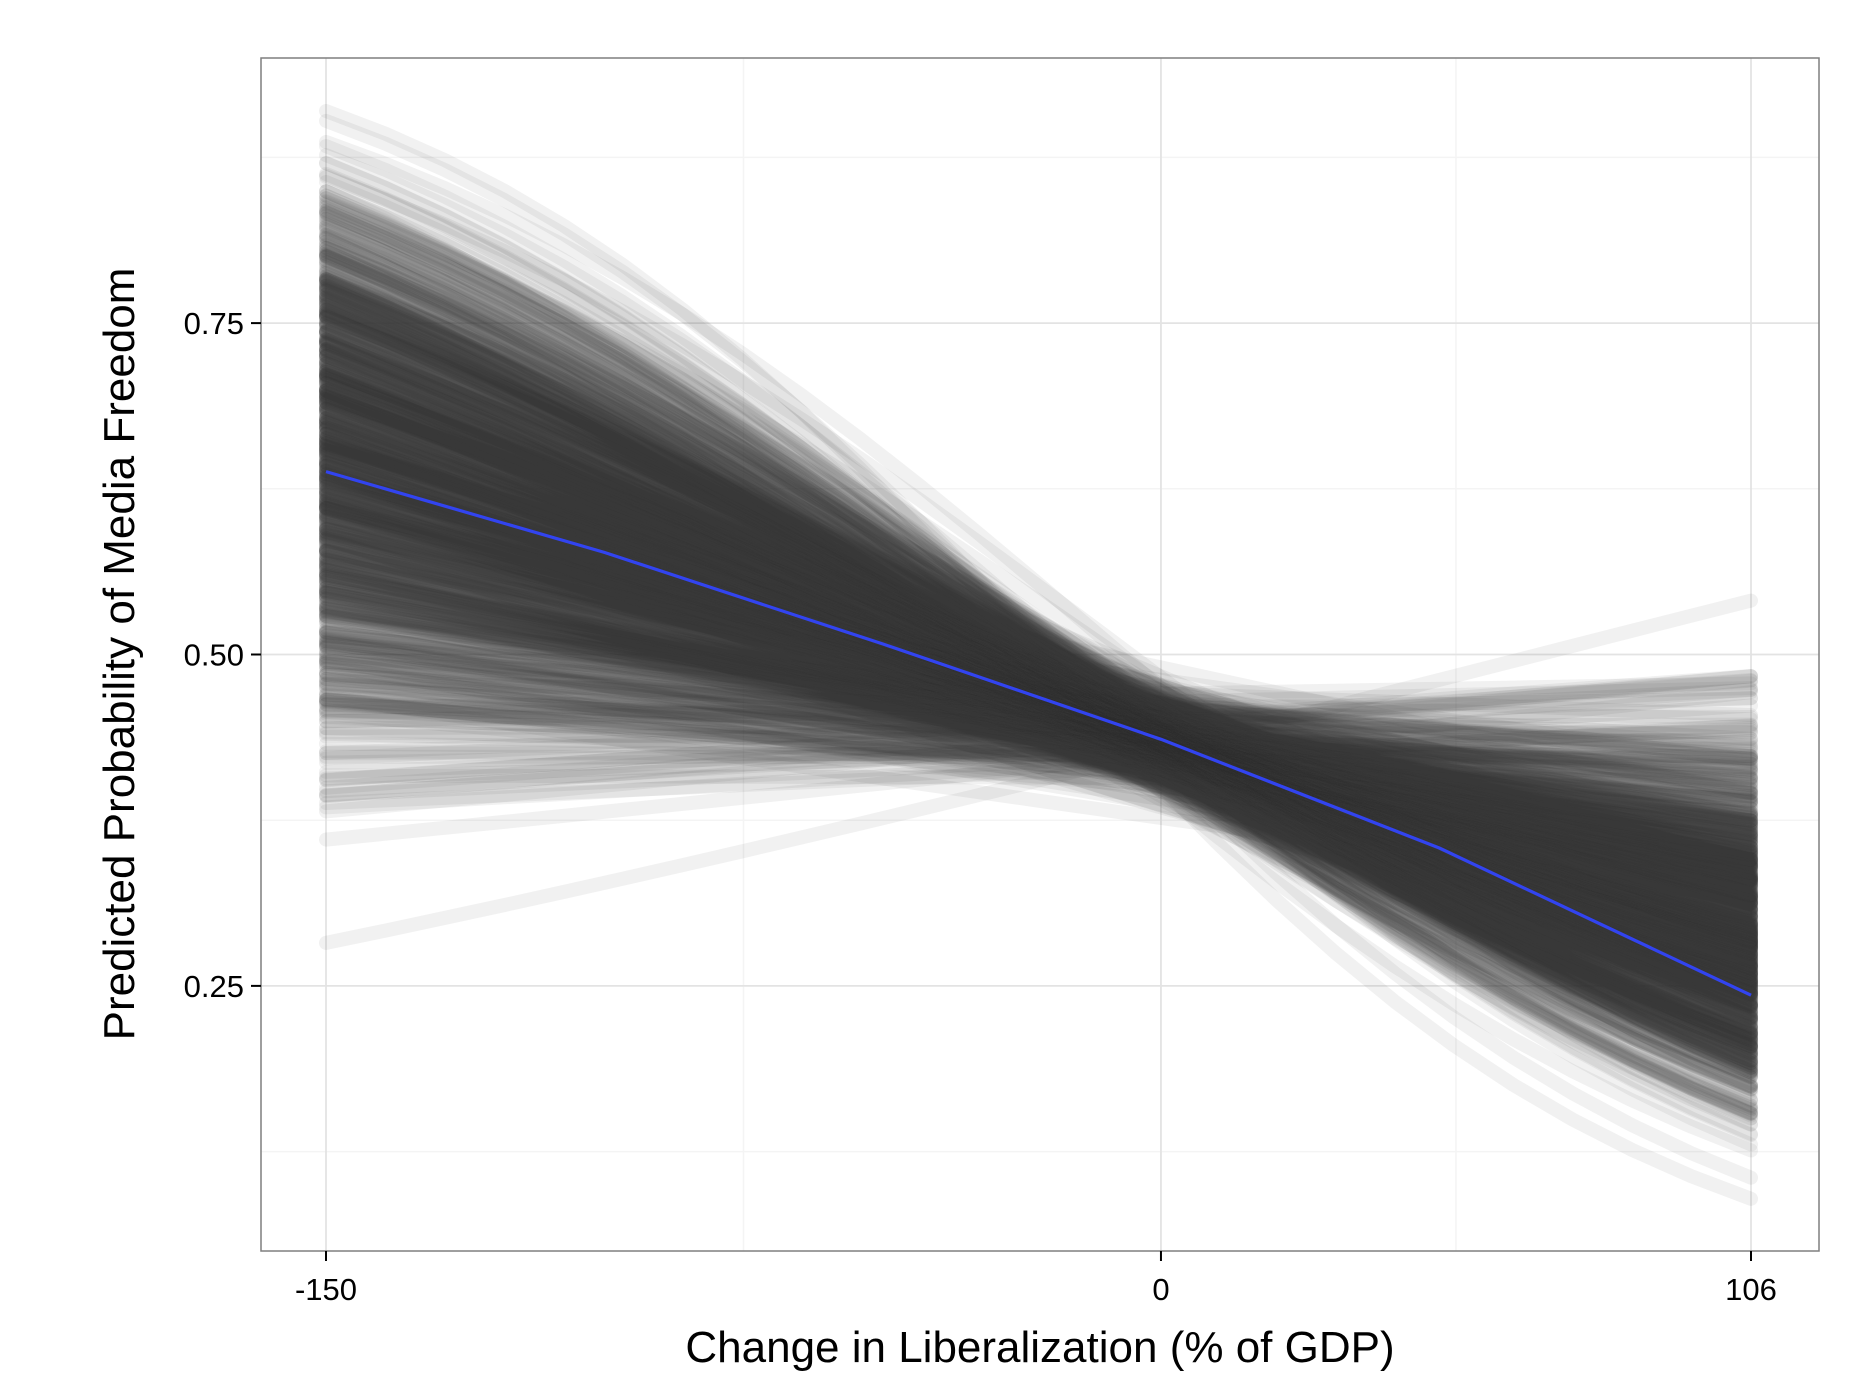 The image size is (1858, 1391). What do you see at coordinates (222, 655) in the screenshot?
I see `y-axis: 0.25 0.50 0.75` at bounding box center [222, 655].